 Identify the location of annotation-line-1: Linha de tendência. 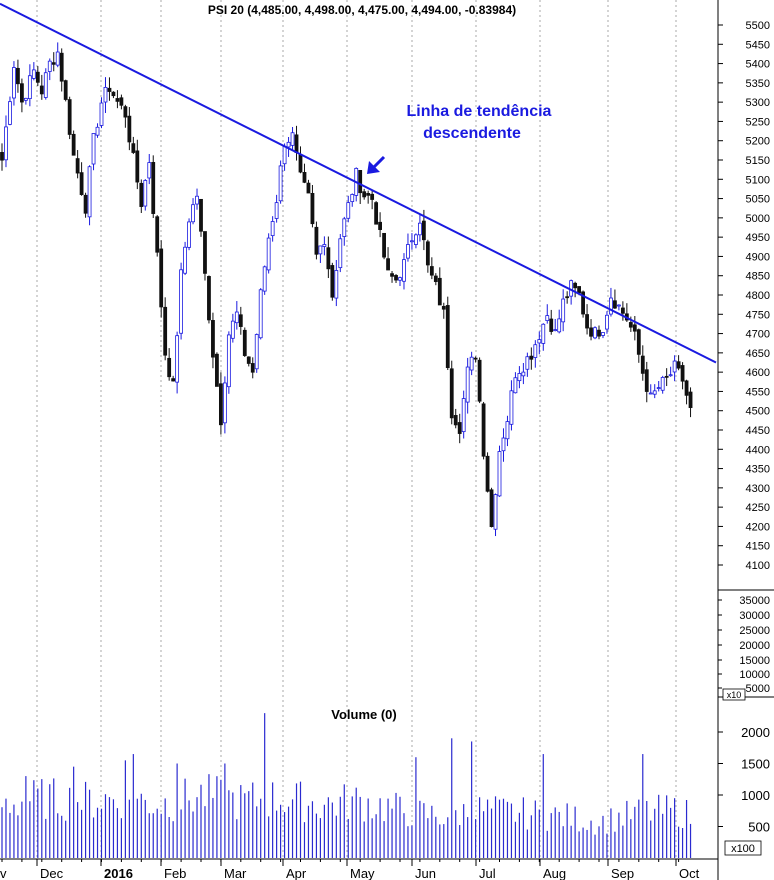
(479, 111).